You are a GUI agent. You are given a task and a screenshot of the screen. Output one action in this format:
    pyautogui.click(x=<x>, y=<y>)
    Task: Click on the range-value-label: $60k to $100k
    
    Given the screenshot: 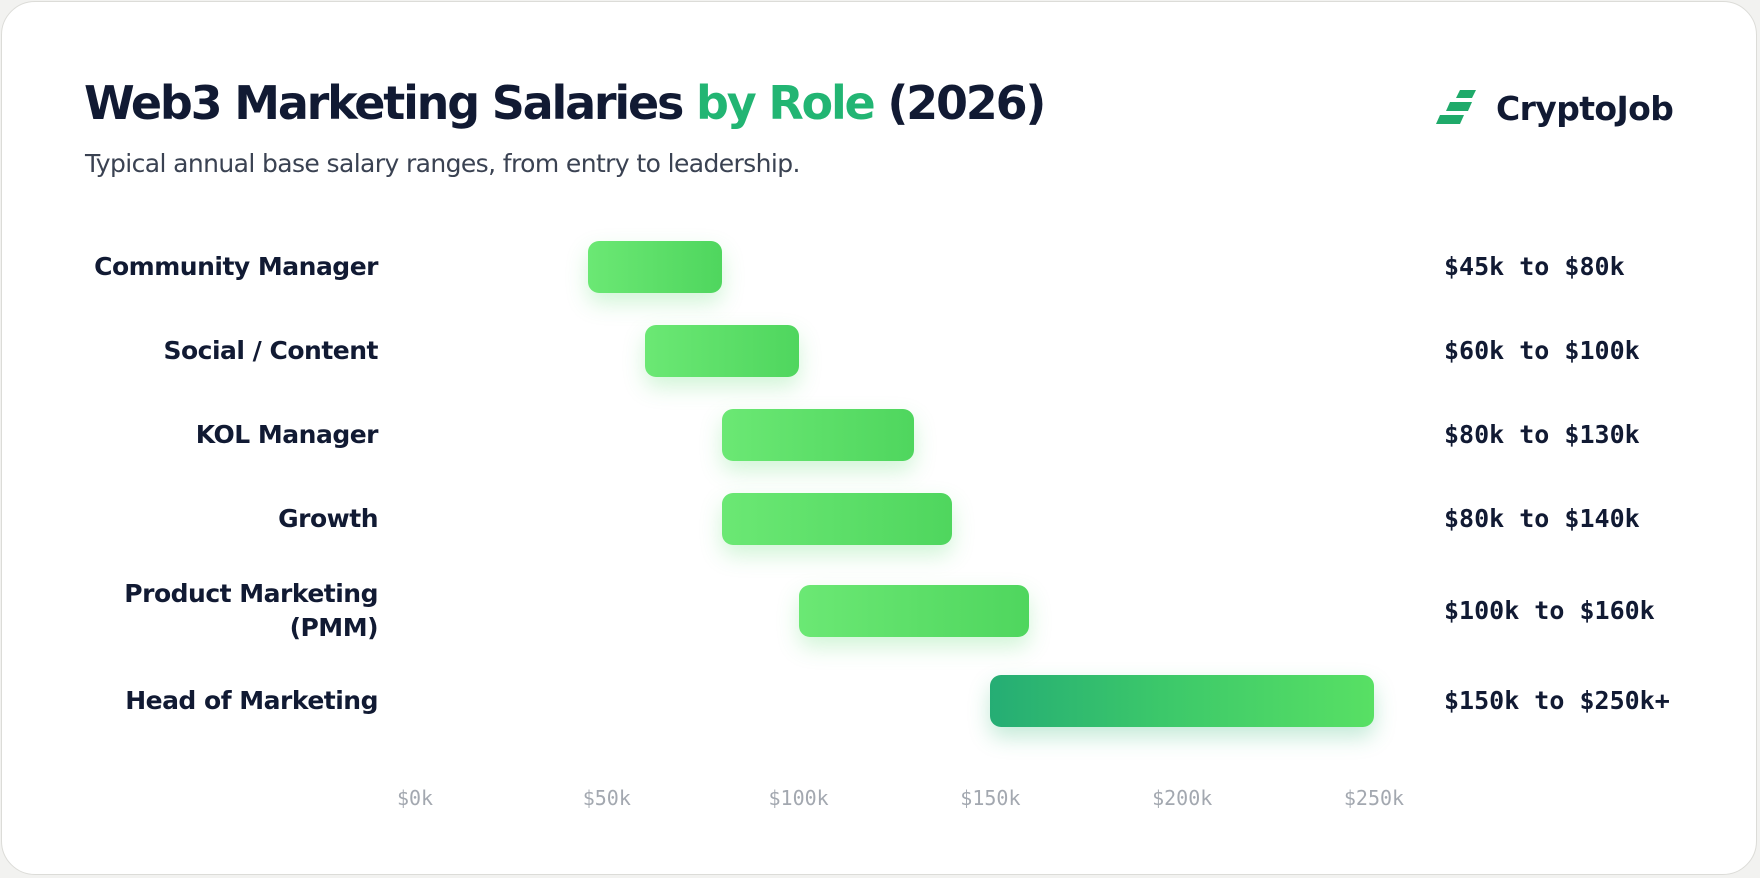 What is the action you would take?
    pyautogui.click(x=1542, y=350)
    